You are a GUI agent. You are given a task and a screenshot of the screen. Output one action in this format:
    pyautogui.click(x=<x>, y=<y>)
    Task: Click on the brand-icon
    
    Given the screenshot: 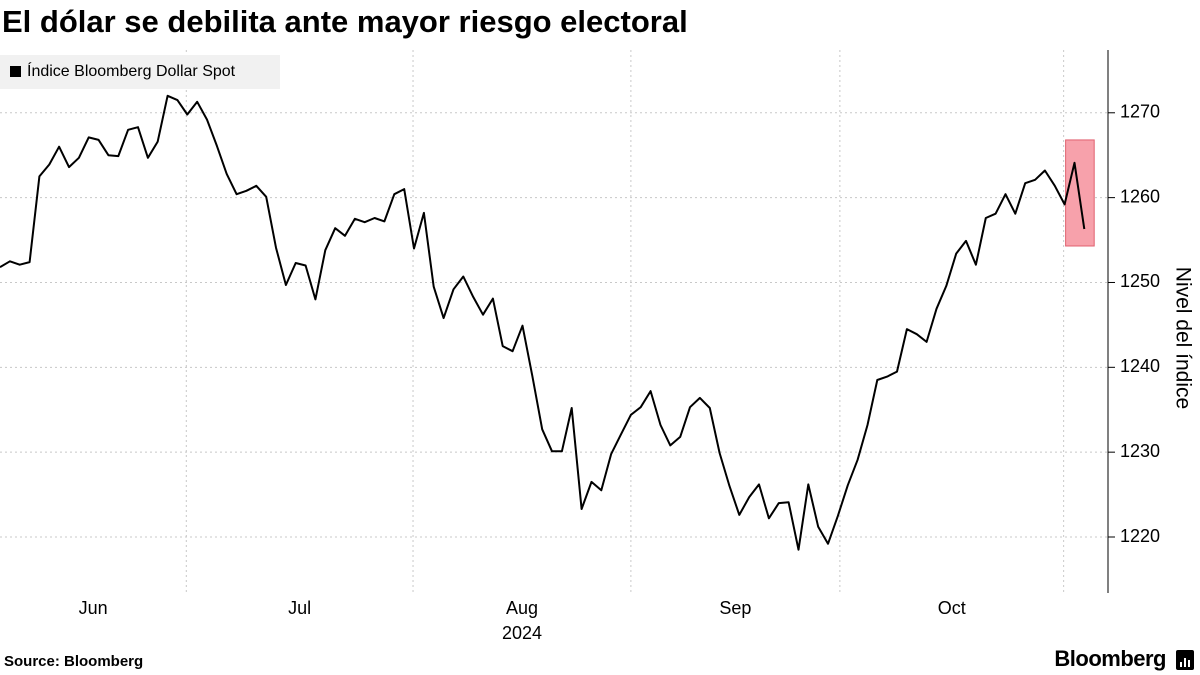 What is the action you would take?
    pyautogui.click(x=1185, y=660)
    